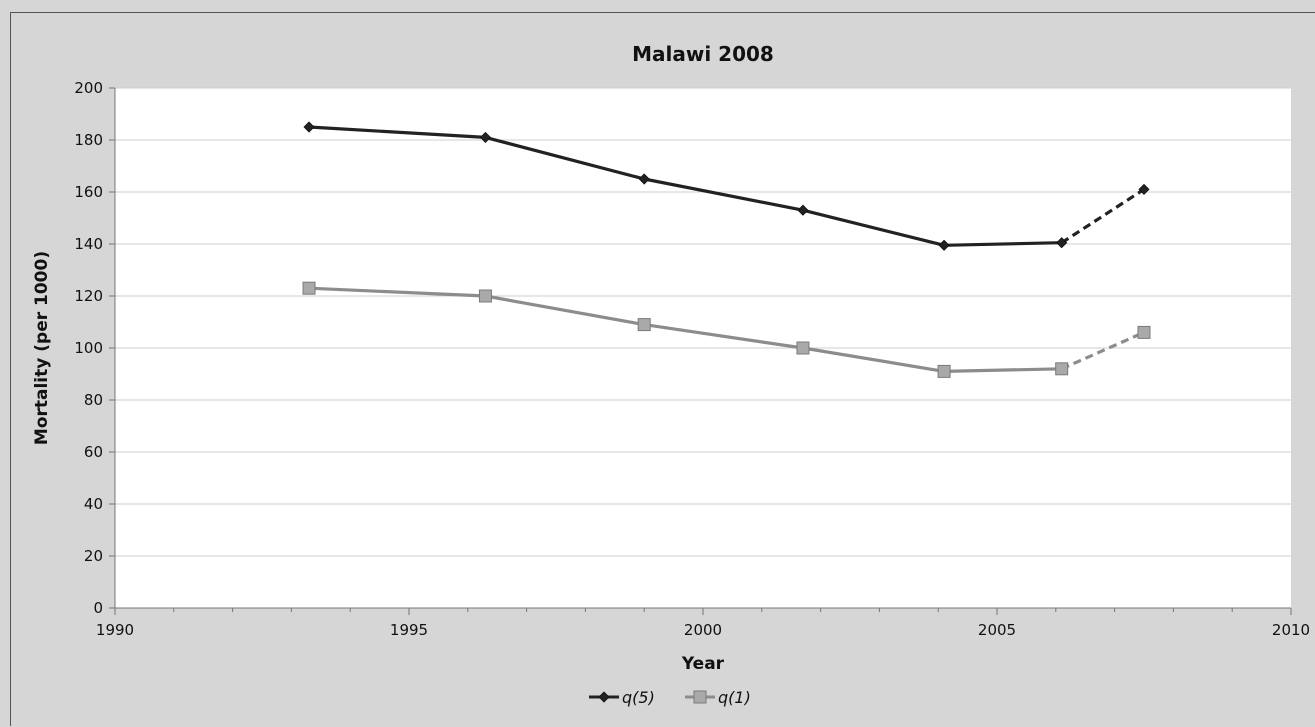  What do you see at coordinates (93, 504) in the screenshot?
I see `y-tick-label: 40` at bounding box center [93, 504].